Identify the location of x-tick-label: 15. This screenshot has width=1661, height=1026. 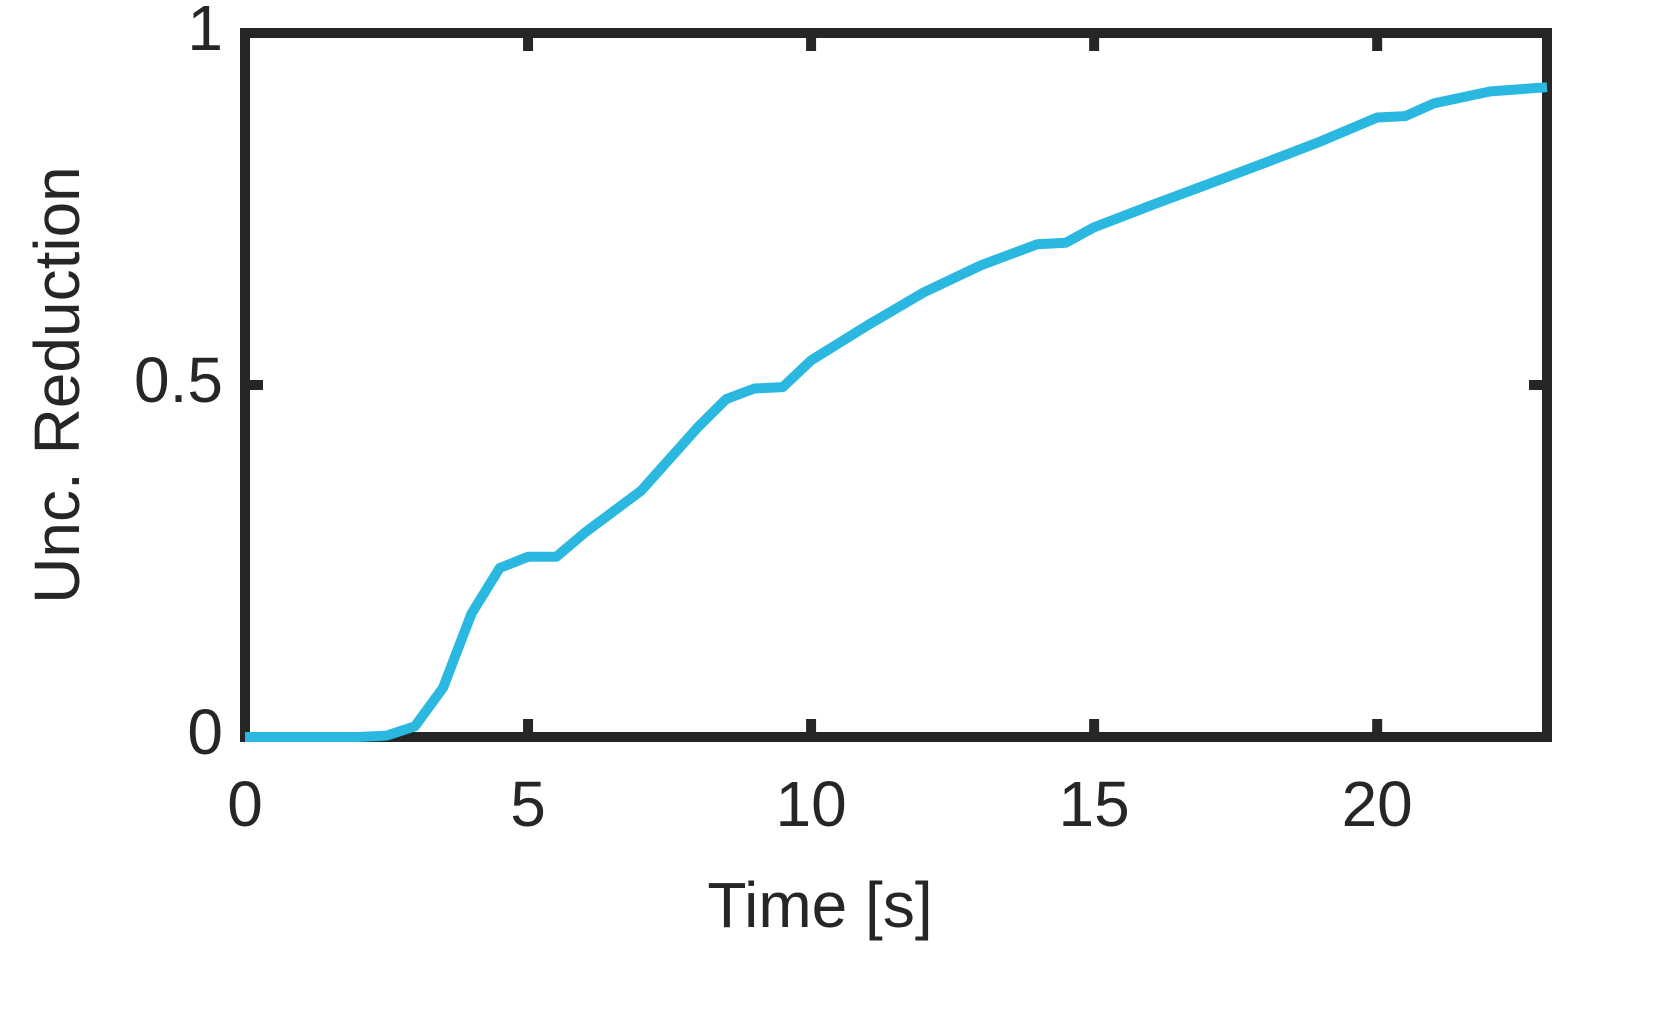
(1094, 804).